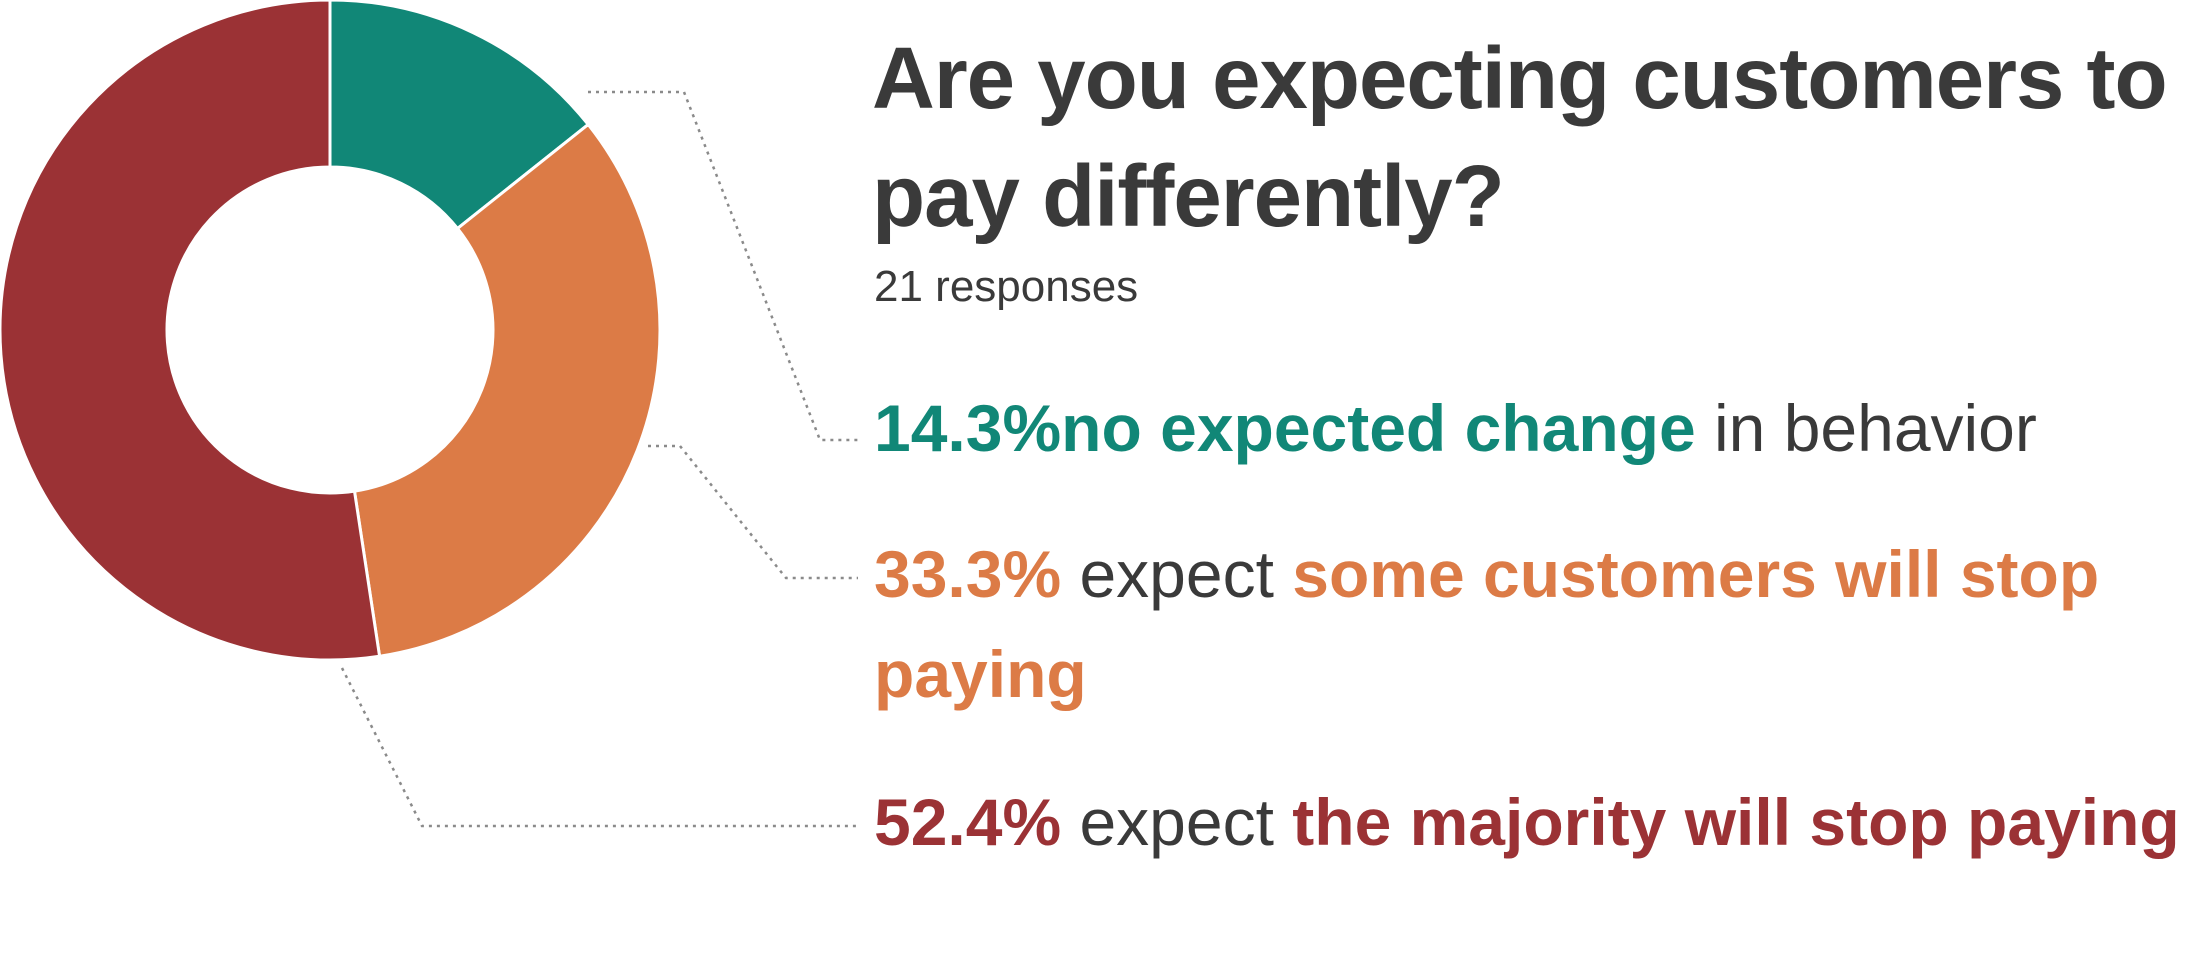 Image resolution: width=2195 pixels, height=972 pixels. What do you see at coordinates (1487, 624) in the screenshot?
I see `annotation-highlight: some customers will stop paying` at bounding box center [1487, 624].